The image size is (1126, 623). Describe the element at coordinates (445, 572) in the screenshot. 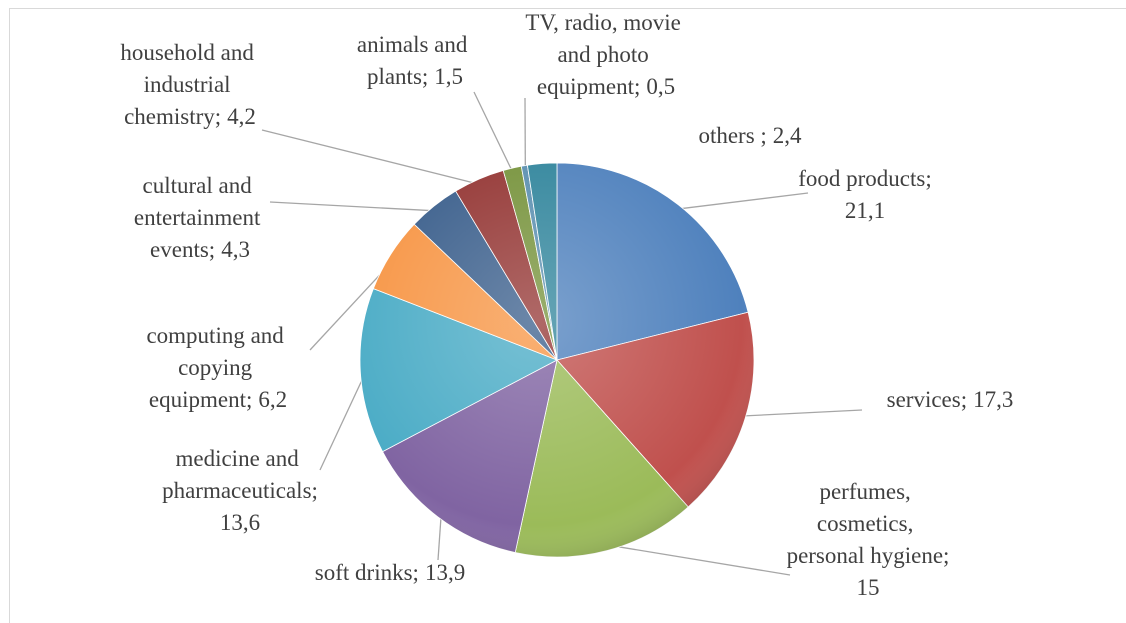

I see `value-label: 13,9` at that location.